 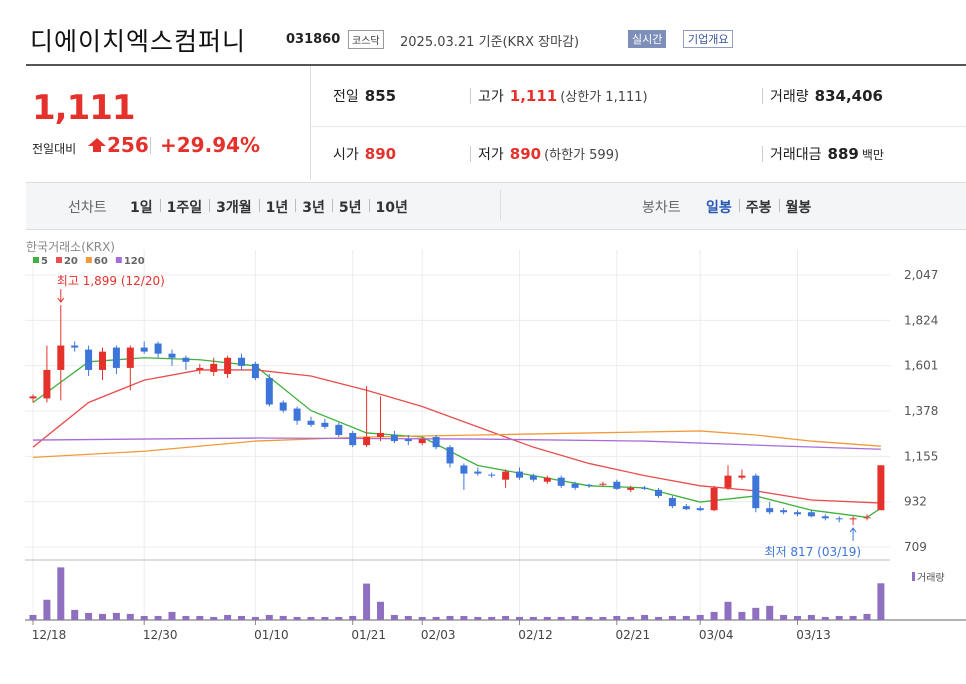 I want to click on candle-tab: 주봉, so click(x=758, y=208).